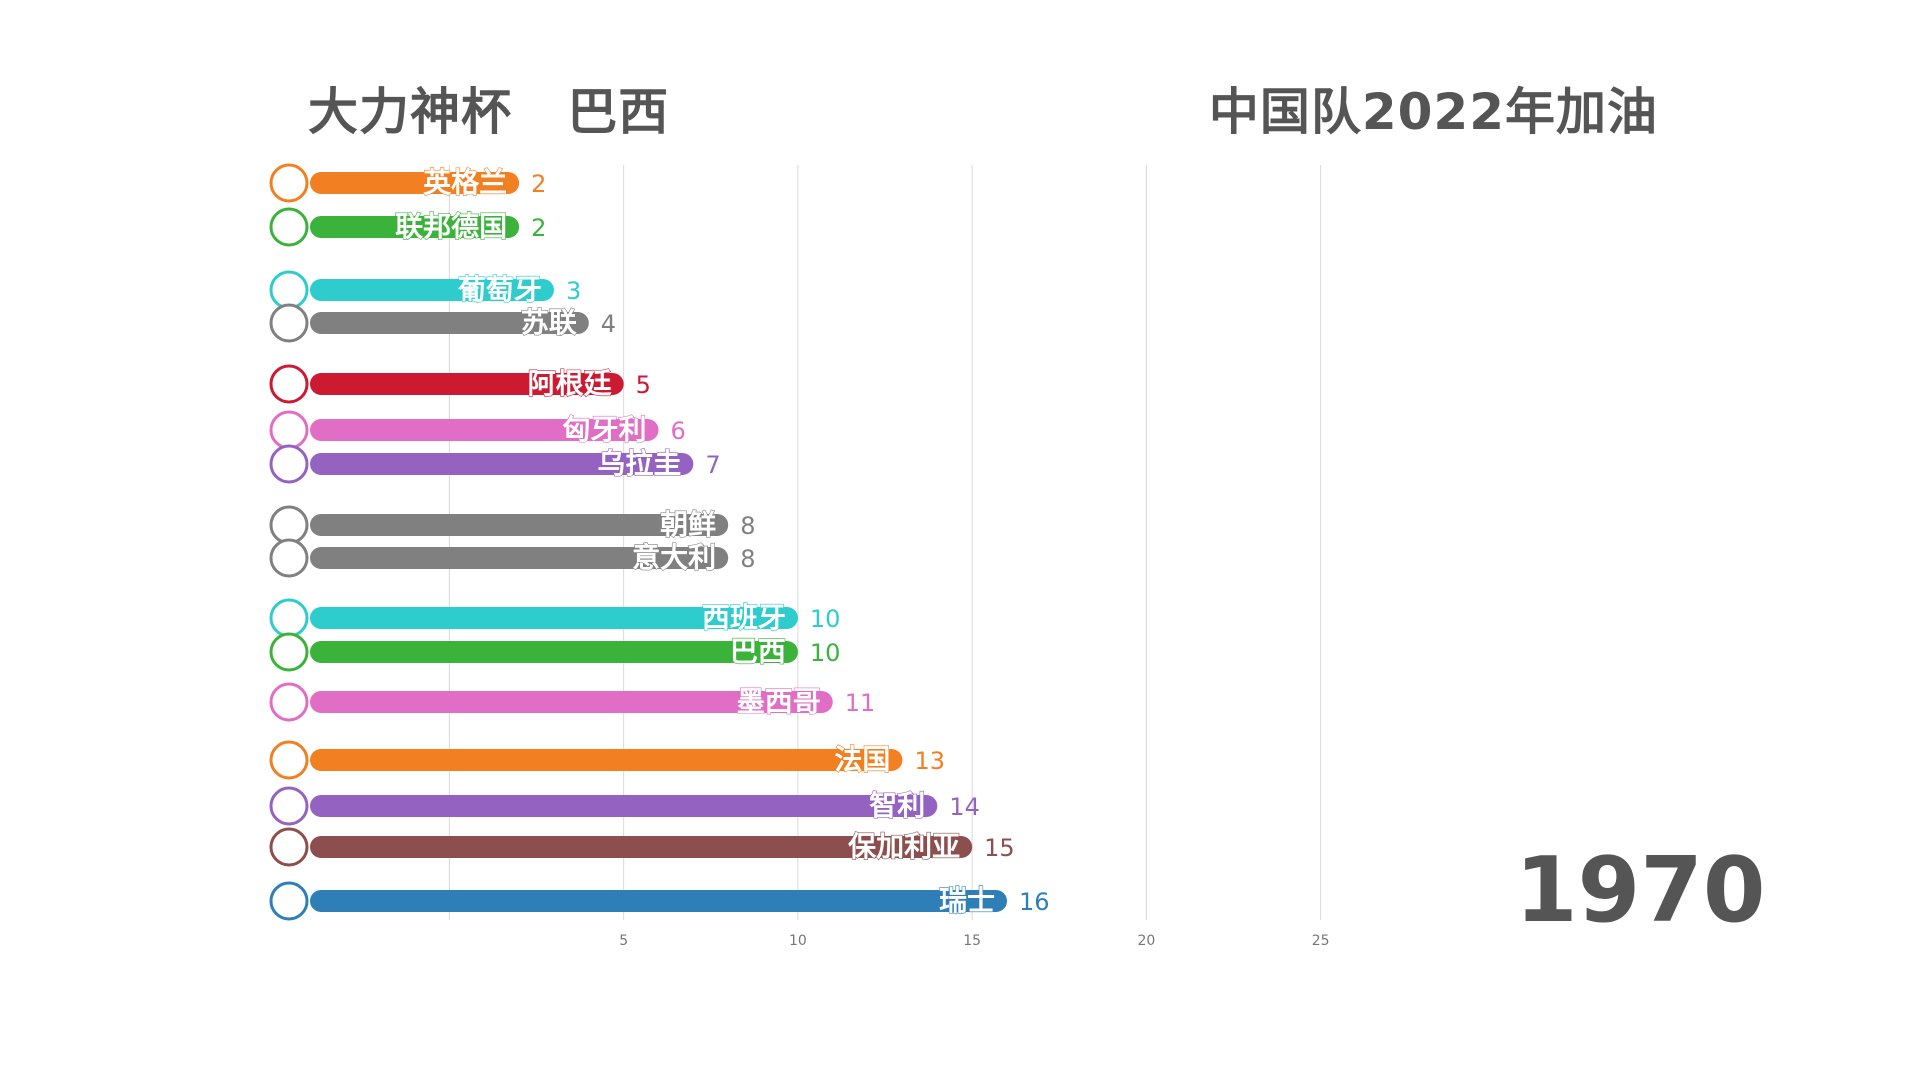 This screenshot has width=1920, height=1080. Describe the element at coordinates (639, 463) in the screenshot. I see `bar-category-label: 乌拉圭` at that location.